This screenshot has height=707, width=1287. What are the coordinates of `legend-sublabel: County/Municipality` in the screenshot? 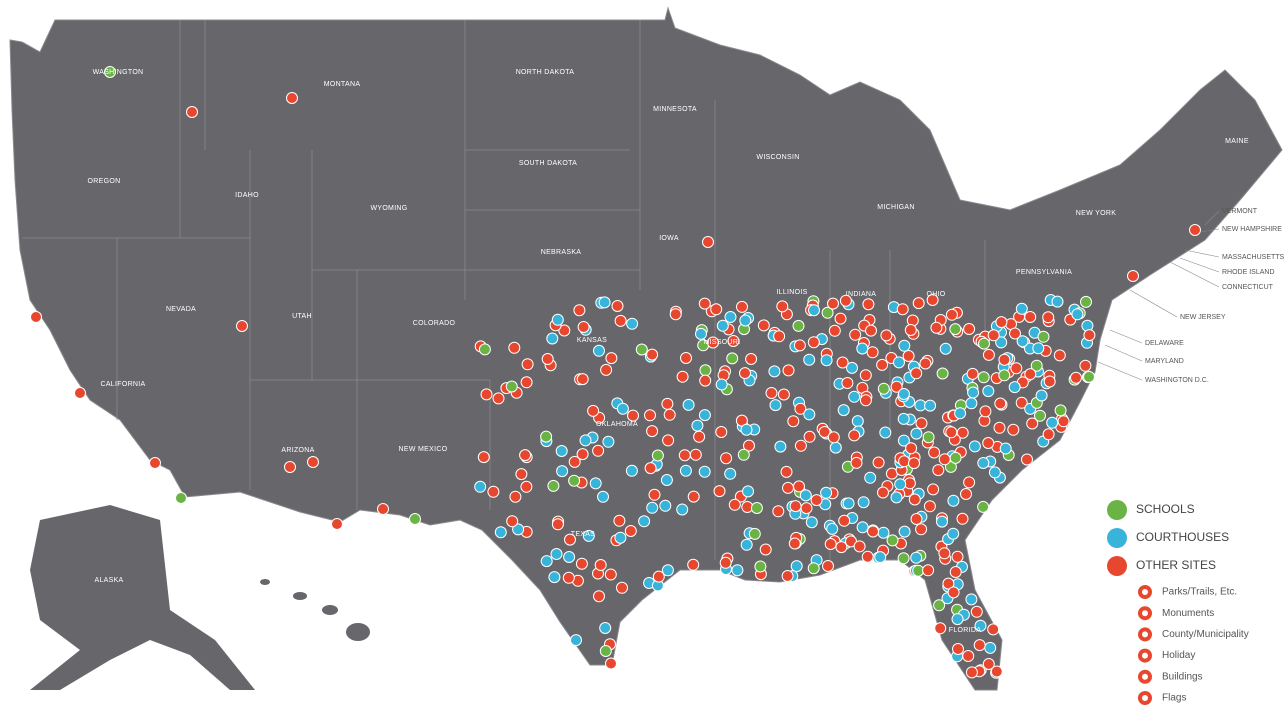 It's located at (1205, 634).